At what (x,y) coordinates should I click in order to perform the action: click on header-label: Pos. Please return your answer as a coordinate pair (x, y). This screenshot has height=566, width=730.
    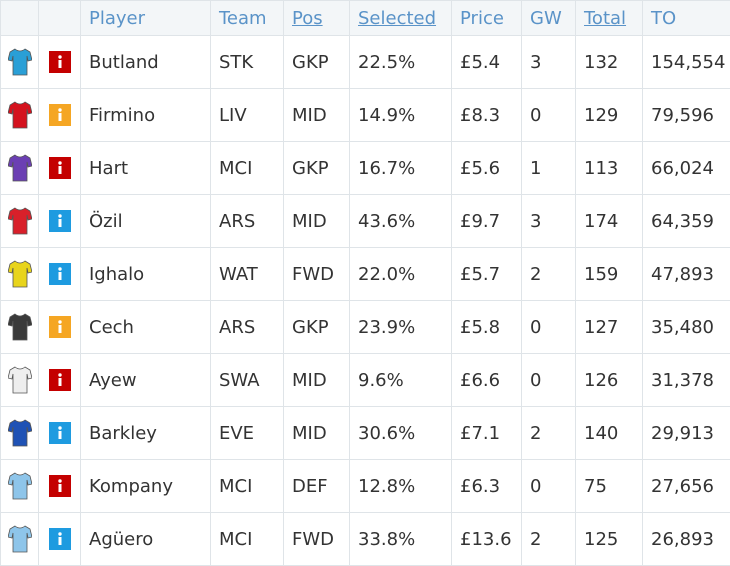
    Looking at the image, I should click on (307, 18).